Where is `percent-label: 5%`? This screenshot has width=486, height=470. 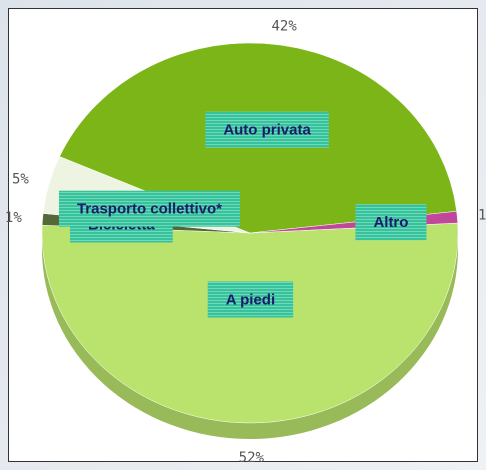 percent-label: 5% is located at coordinates (20, 180).